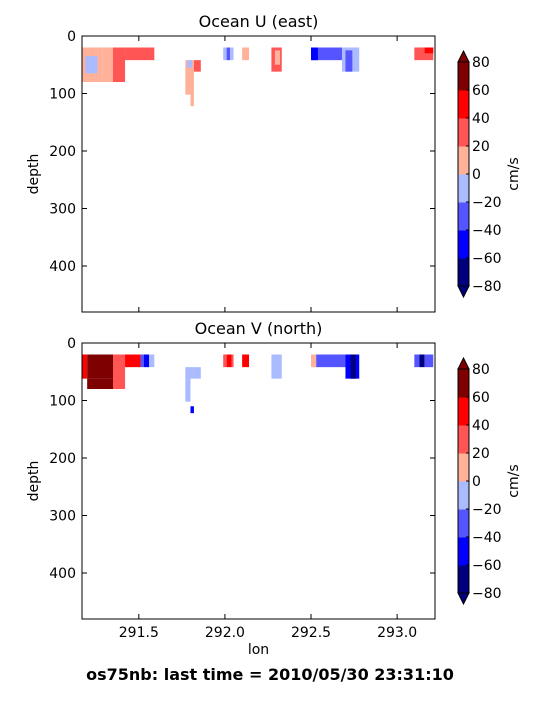 This screenshot has height=720, width=540. What do you see at coordinates (259, 21) in the screenshot?
I see `panel-title: Ocean U (east)` at bounding box center [259, 21].